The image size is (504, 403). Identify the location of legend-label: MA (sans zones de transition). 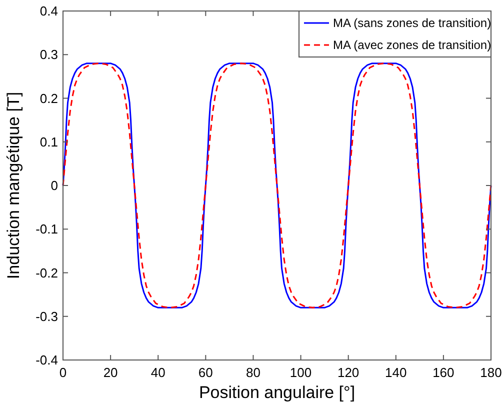
(412, 23).